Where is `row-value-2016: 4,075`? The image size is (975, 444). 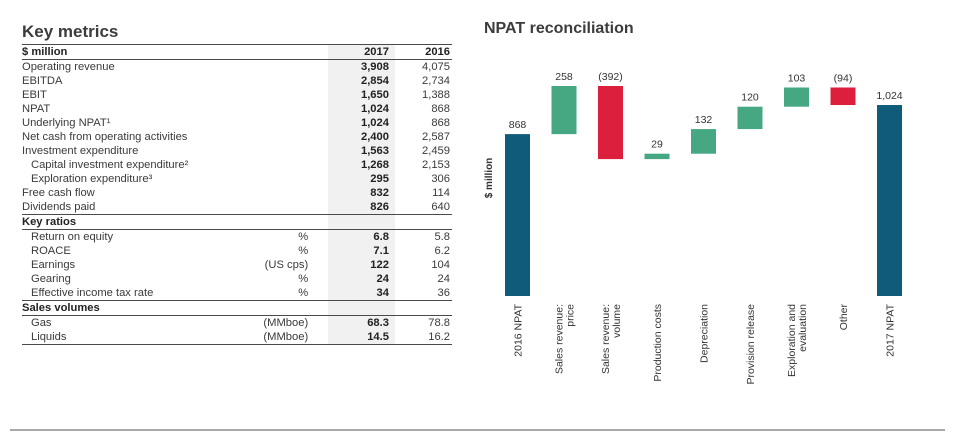
row-value-2016: 4,075 is located at coordinates (436, 67).